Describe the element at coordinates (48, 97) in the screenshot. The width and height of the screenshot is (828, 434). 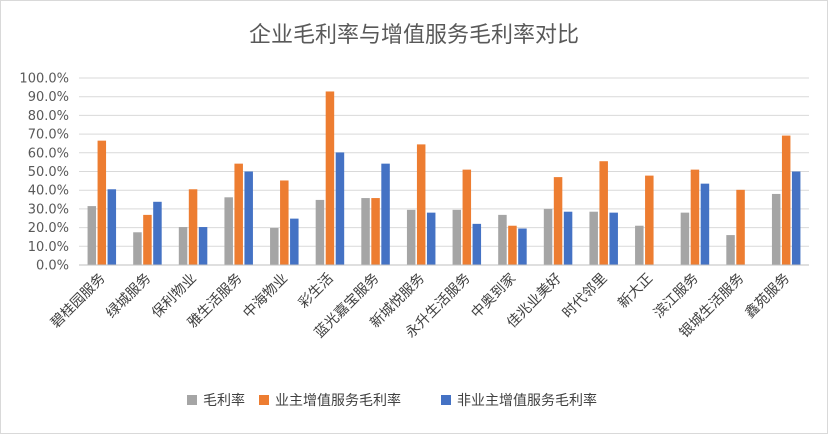
I see `y-tick-label: 90.0%` at that location.